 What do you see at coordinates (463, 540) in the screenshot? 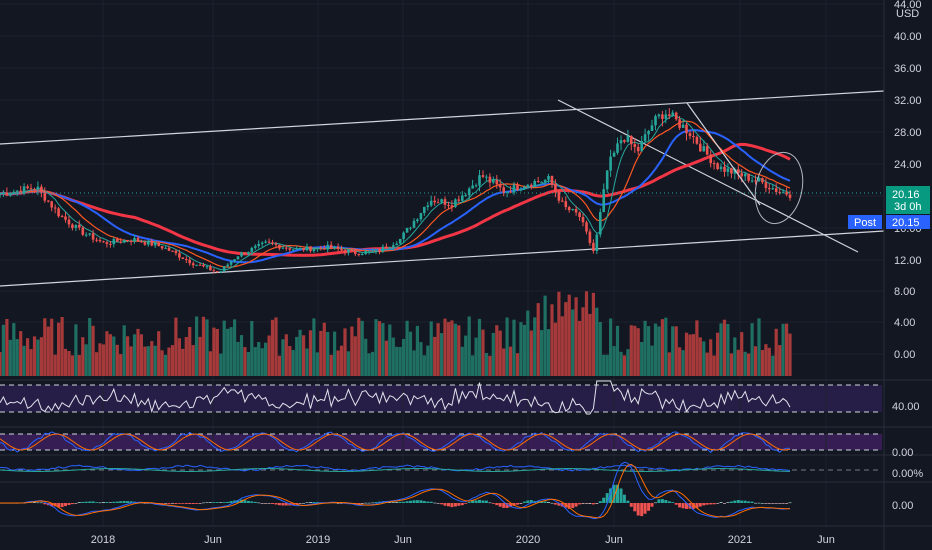
I see `time-axis: 2018 Jun 2019 Jun 2020 Jun 2021 Jun` at bounding box center [463, 540].